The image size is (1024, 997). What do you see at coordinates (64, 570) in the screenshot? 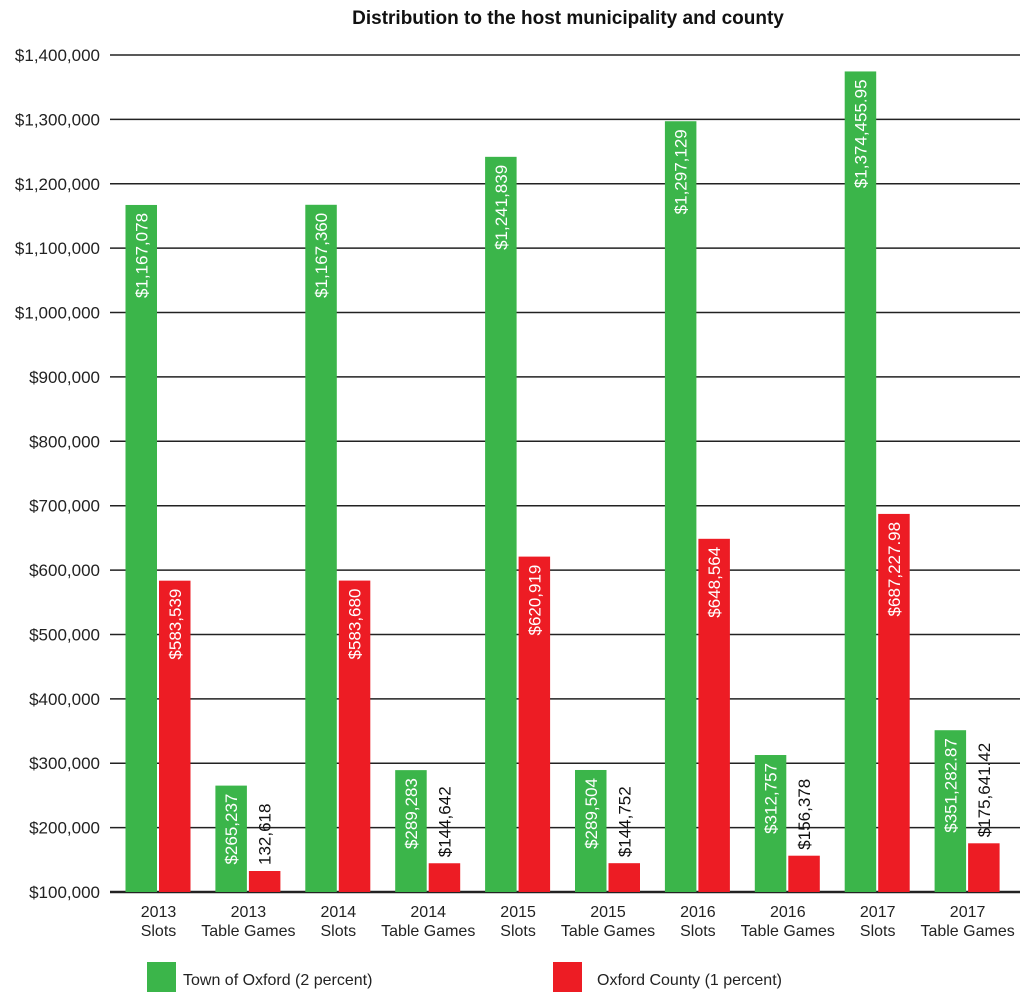
I see `y-tick-label: $600,000` at bounding box center [64, 570].